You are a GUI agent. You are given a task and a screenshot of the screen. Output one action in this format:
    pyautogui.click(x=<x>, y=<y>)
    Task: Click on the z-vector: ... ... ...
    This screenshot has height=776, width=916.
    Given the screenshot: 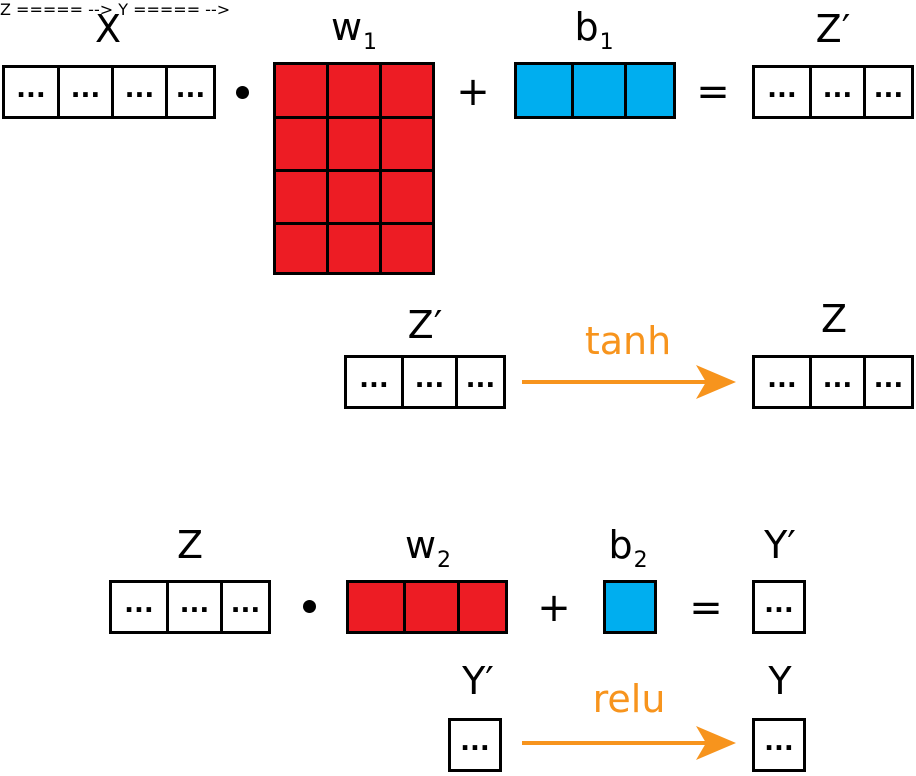 What is the action you would take?
    pyautogui.click(x=833, y=382)
    